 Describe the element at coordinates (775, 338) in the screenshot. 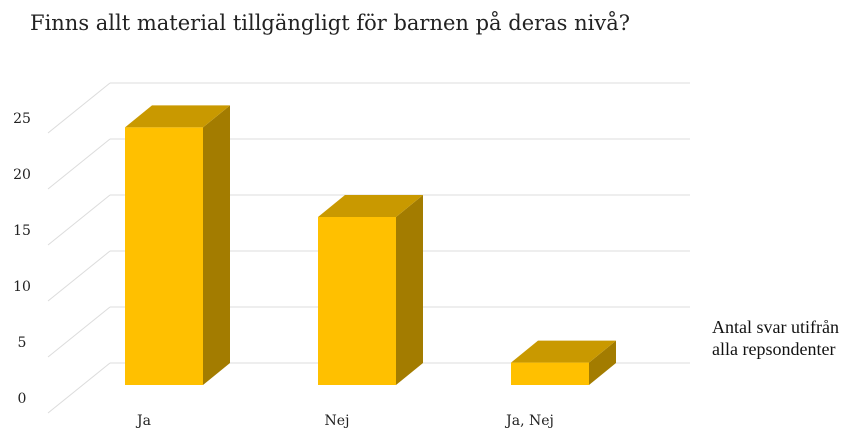

I see `legend-entry: Antal svar utifrån alla repsondenter` at that location.